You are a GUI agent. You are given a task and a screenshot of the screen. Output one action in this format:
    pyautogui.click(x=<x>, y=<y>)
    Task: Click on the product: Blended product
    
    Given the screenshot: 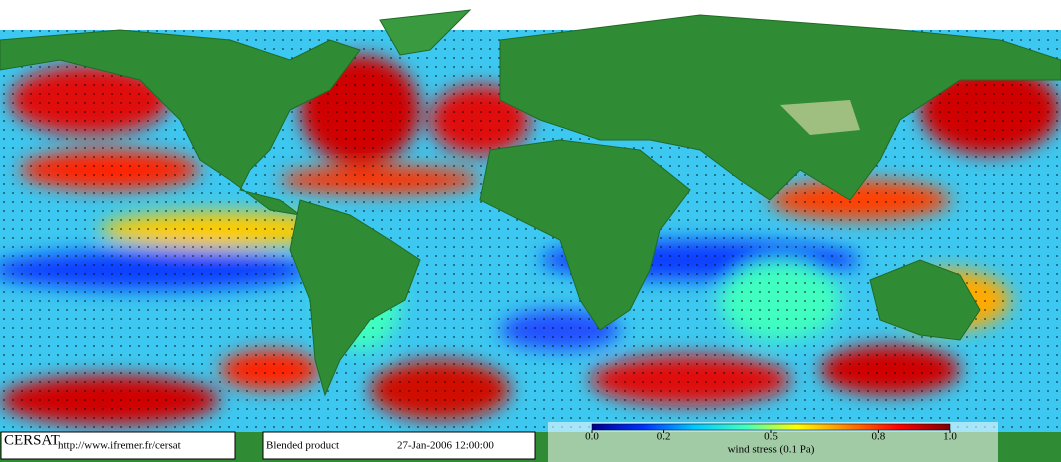 What is the action you would take?
    pyautogui.click(x=302, y=446)
    